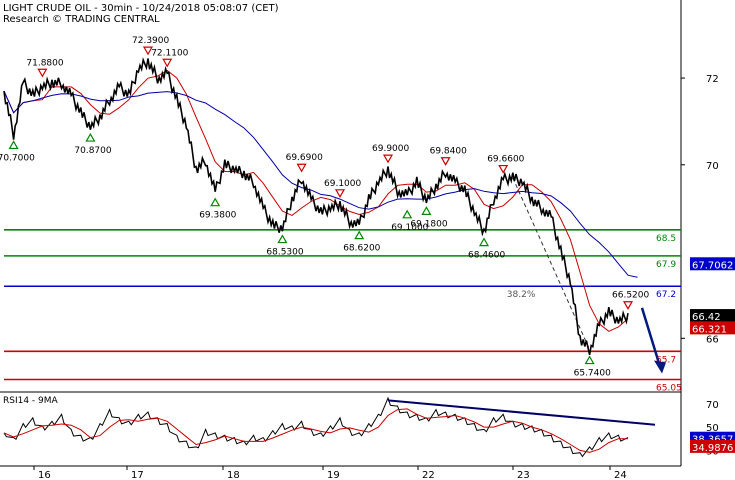  What do you see at coordinates (44, 63) in the screenshot?
I see `pivot-high-label: 71.8800` at bounding box center [44, 63].